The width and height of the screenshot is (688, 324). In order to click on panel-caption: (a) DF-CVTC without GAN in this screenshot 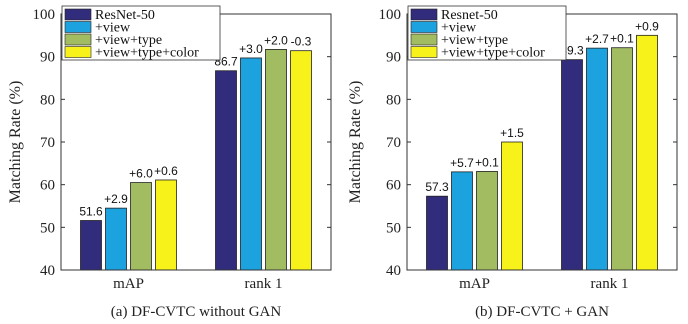, I will do `click(196, 312)`.